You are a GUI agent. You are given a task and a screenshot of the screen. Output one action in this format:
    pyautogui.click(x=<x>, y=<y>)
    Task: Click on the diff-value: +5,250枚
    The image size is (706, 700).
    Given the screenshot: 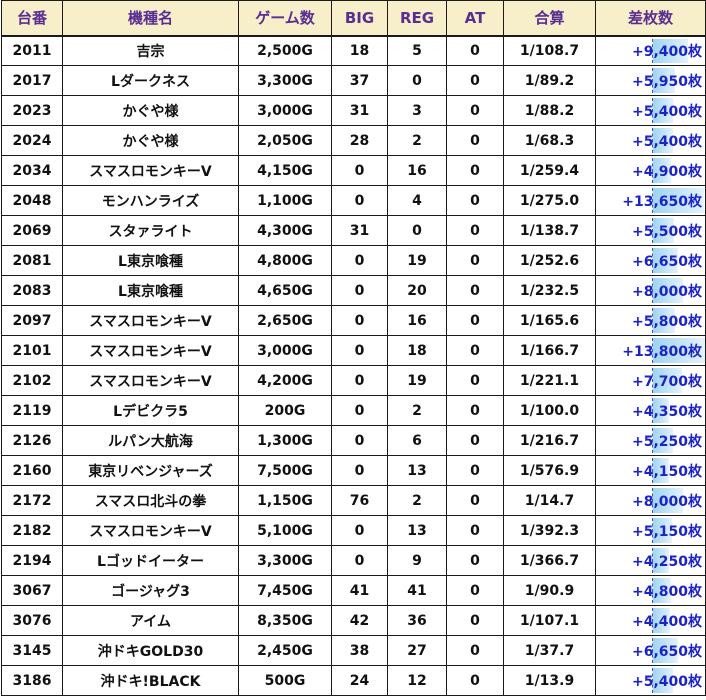 What is the action you would take?
    pyautogui.click(x=666, y=441)
    